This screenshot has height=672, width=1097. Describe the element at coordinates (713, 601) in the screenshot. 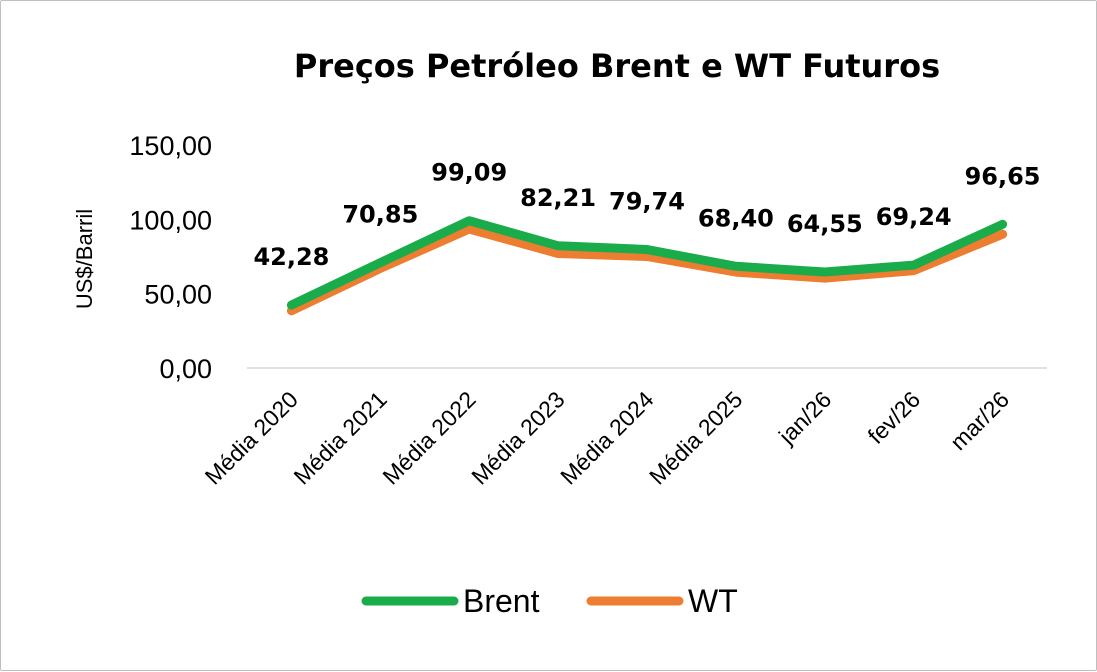

I see `legend-label-wt: WT` at that location.